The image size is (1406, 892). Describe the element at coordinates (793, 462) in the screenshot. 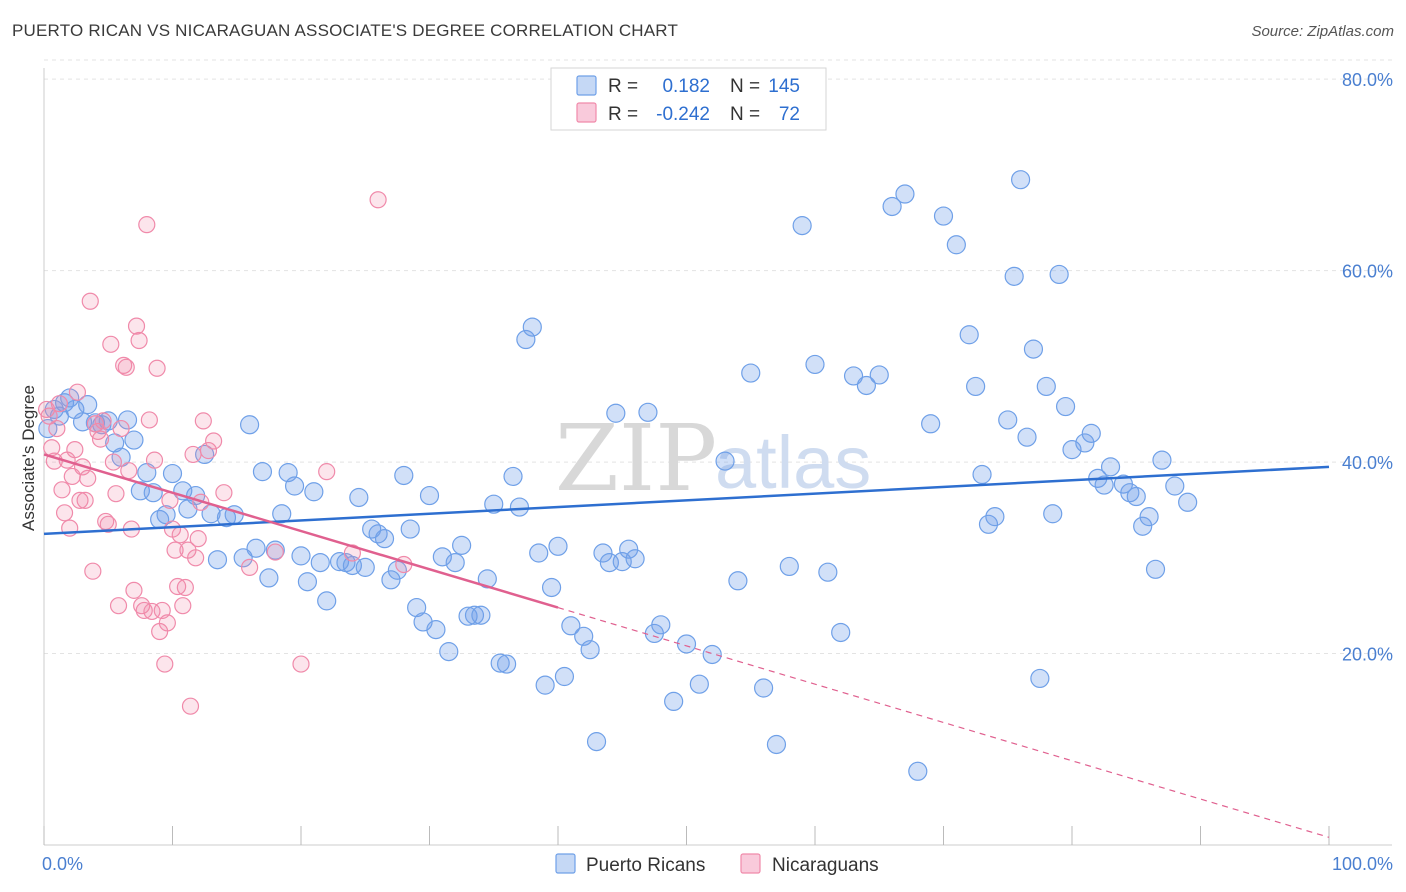

I see `watermark-atlas: atlas` at that location.